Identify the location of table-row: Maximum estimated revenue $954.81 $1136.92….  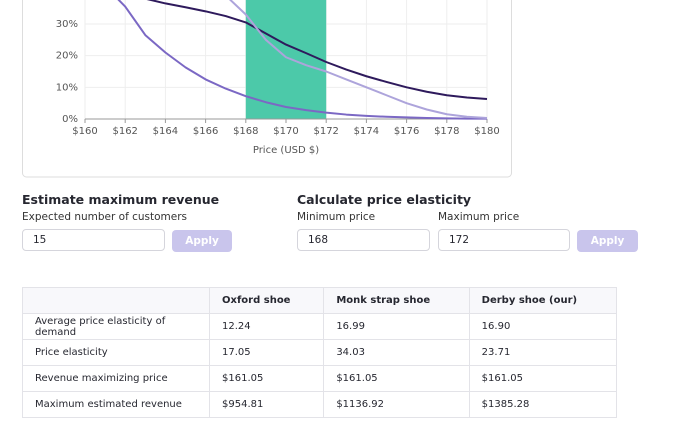
(320, 404).